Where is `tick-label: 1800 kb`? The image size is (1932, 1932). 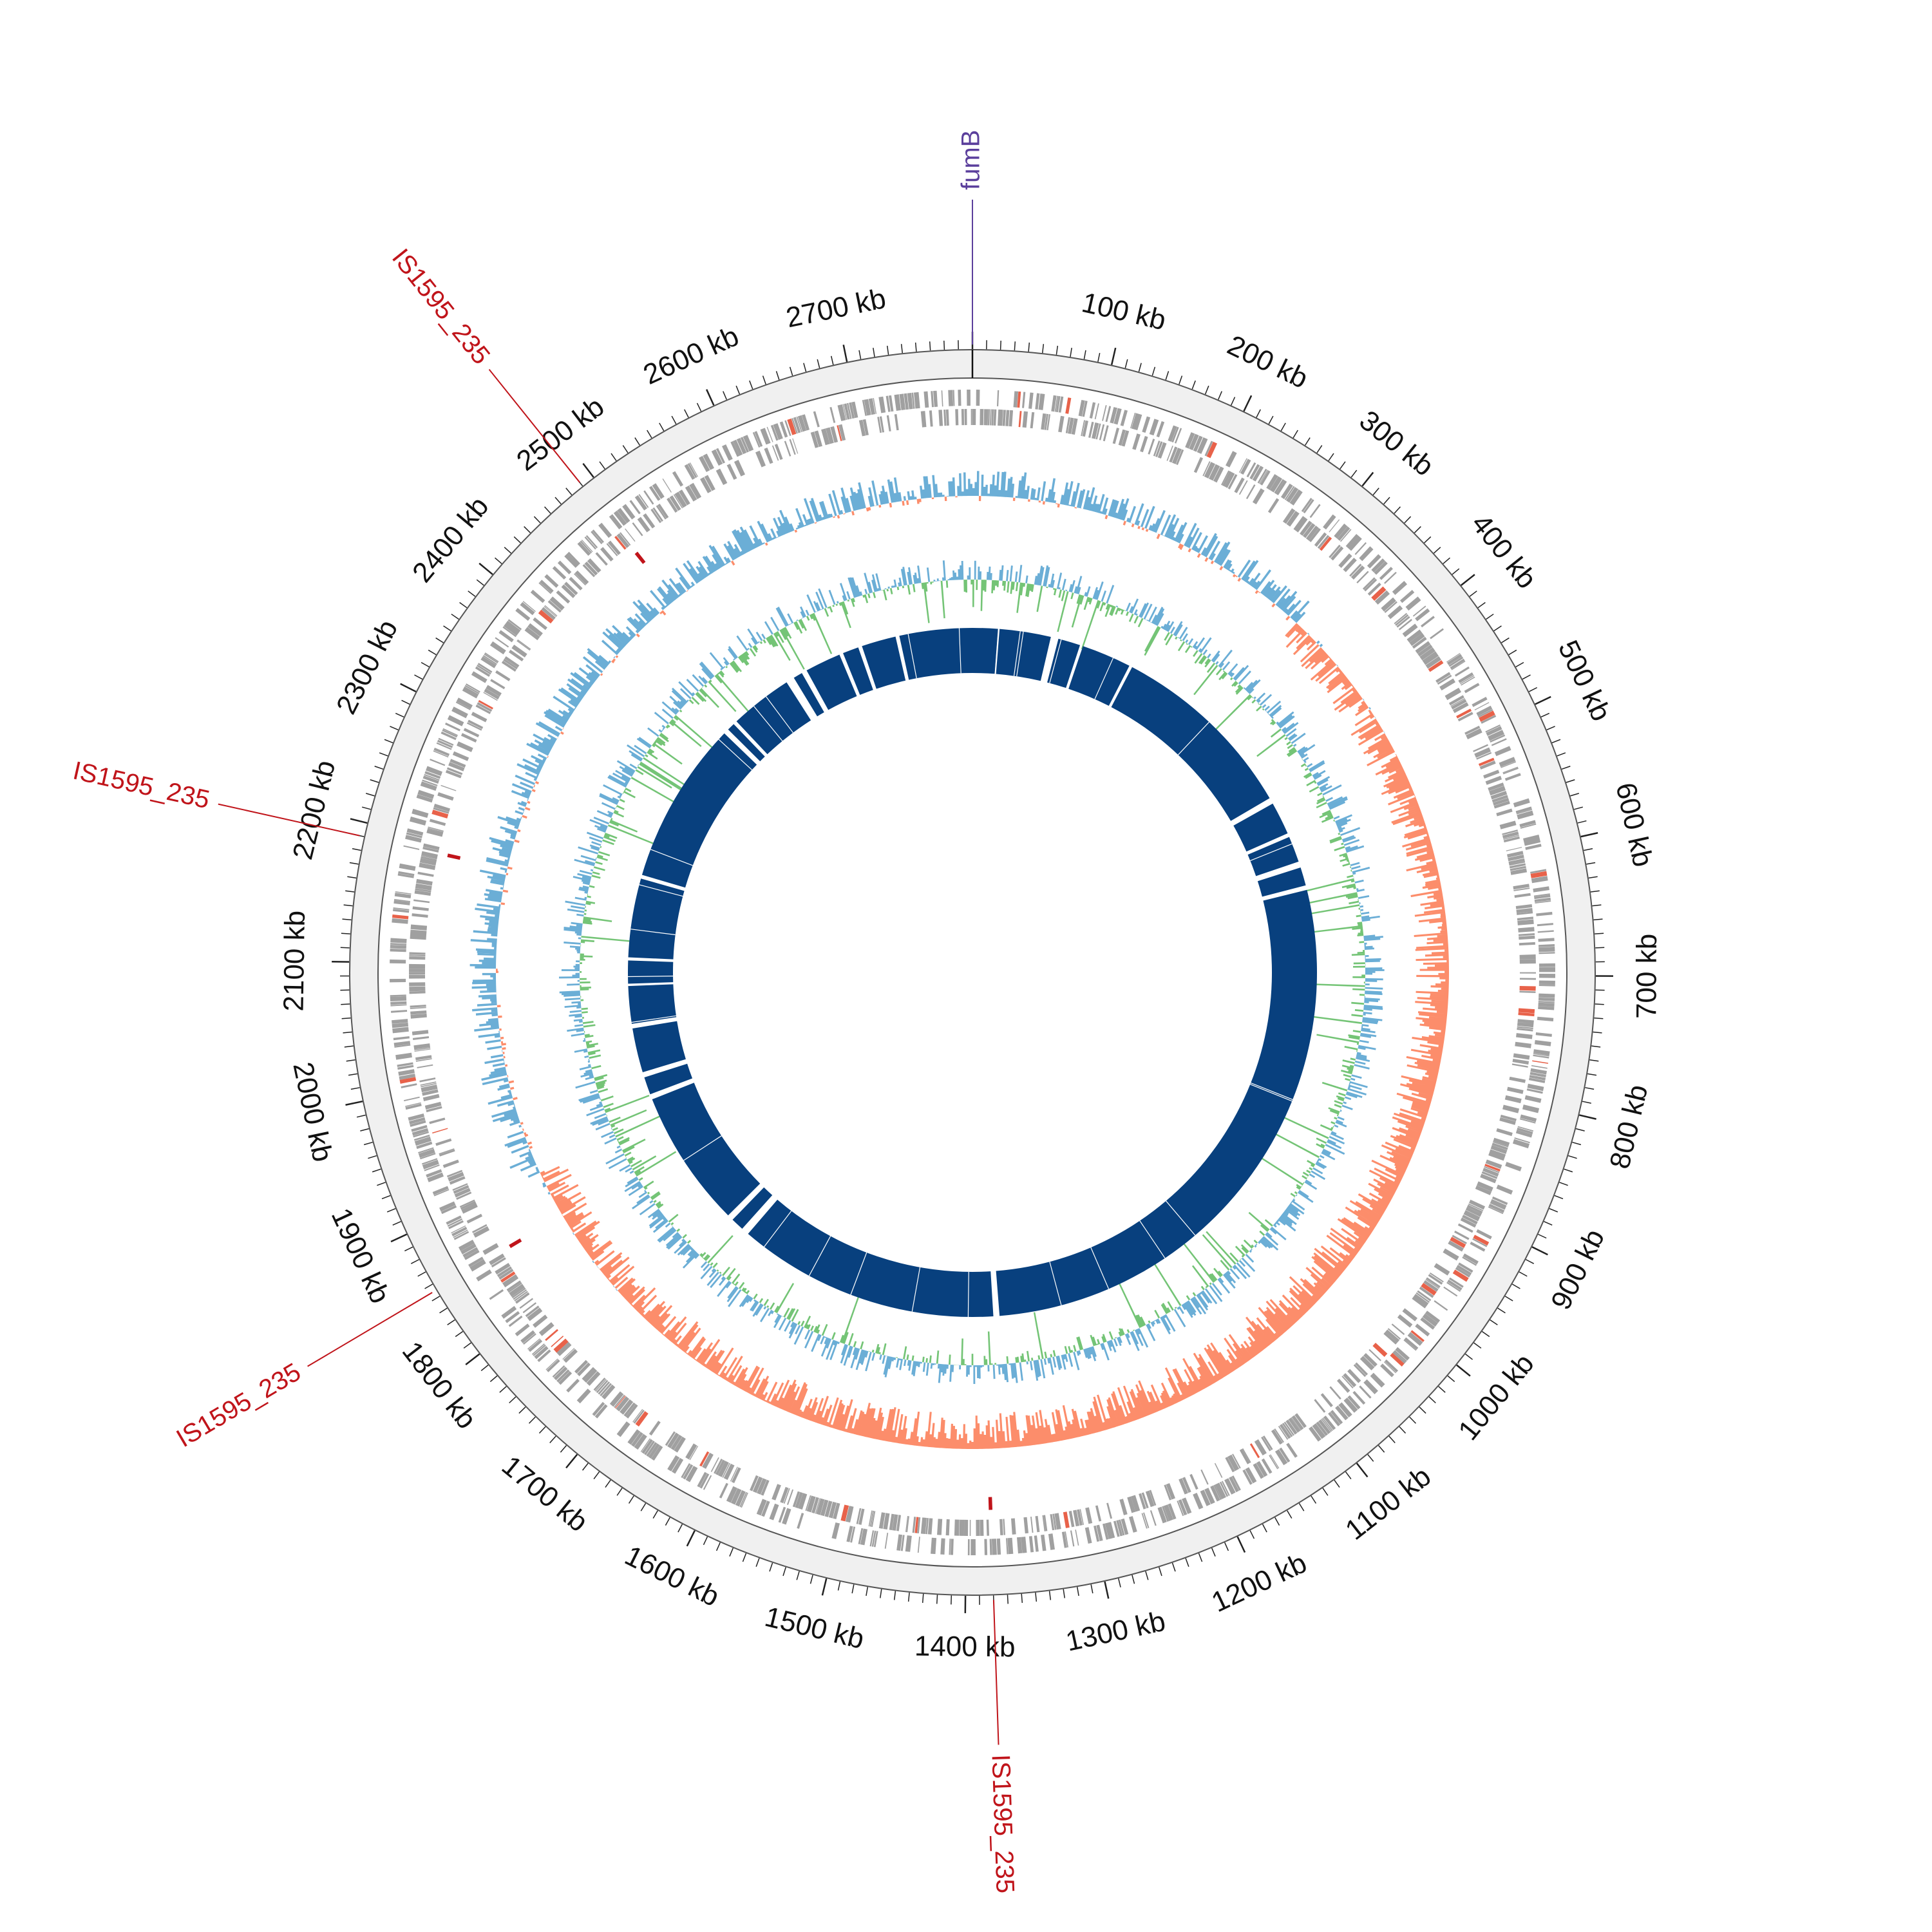 tick-label: 1800 kb is located at coordinates (439, 1385).